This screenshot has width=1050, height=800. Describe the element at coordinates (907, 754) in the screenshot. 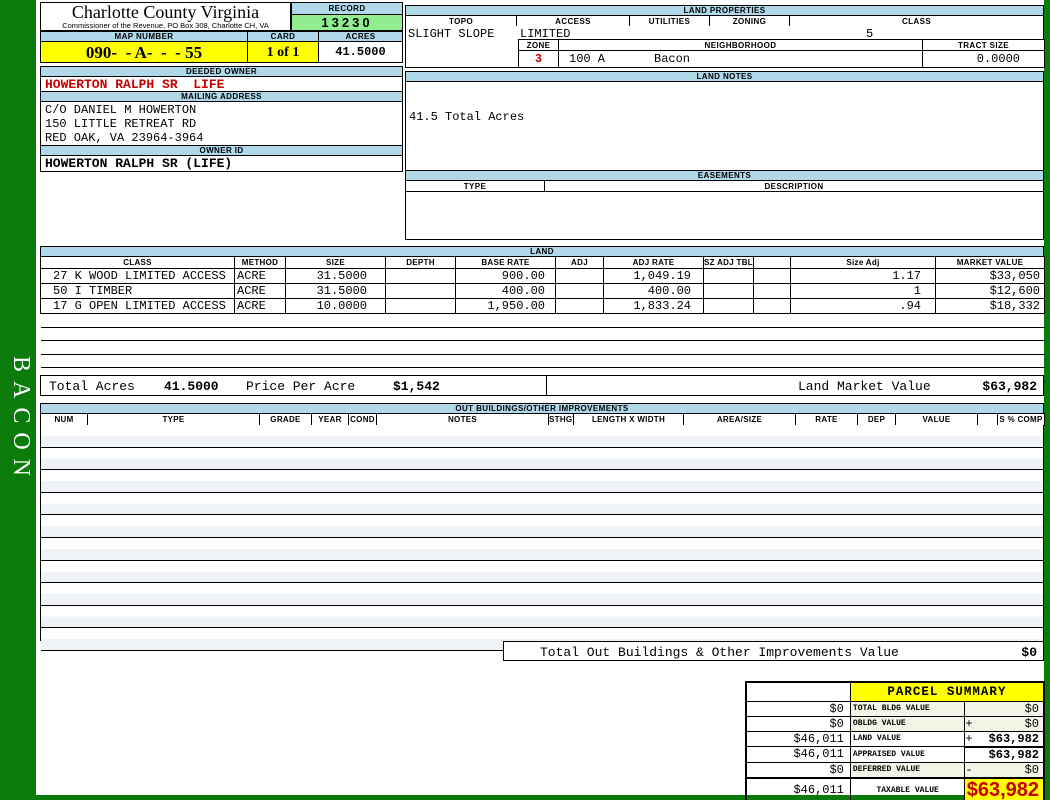

I see `ps-label: APPRAISED VALUE` at that location.